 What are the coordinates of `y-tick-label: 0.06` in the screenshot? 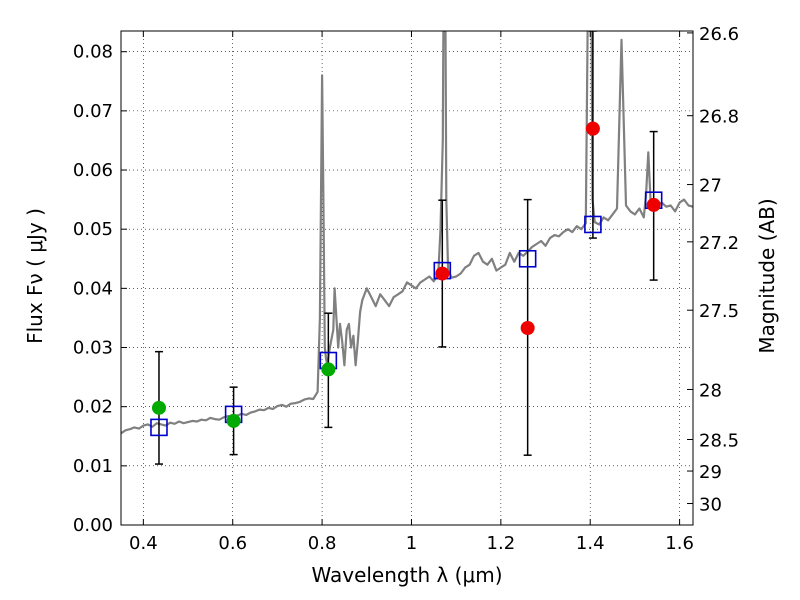 It's located at (93, 170).